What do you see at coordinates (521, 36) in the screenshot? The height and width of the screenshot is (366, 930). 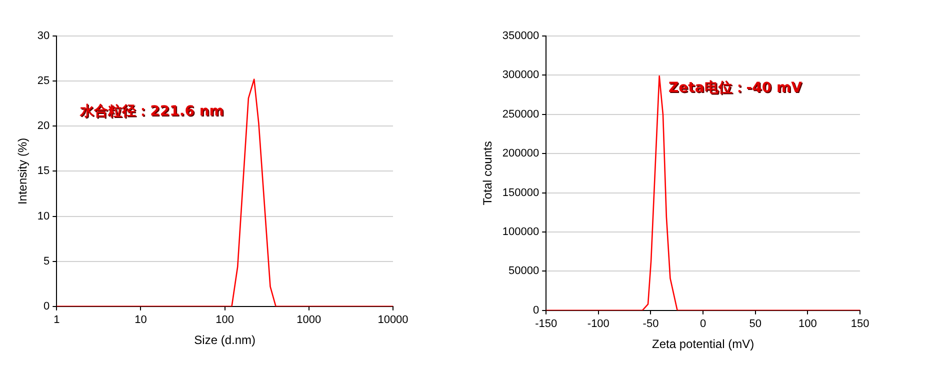 I see `y-tick-label: 350000` at bounding box center [521, 36].